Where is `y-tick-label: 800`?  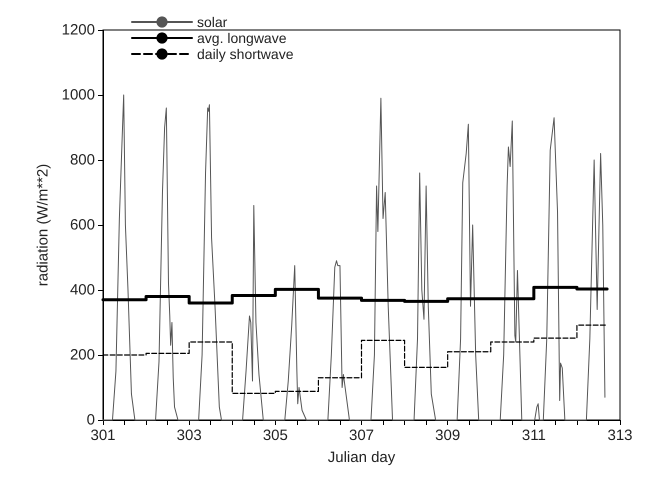
y-tick-label: 800 is located at coordinates (82, 160).